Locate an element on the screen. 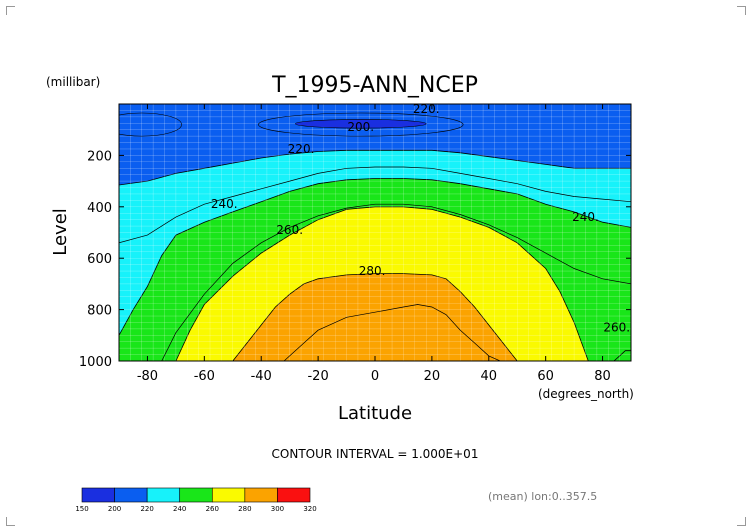  footer-note: (mean) lon:0..357.5 is located at coordinates (542, 496).